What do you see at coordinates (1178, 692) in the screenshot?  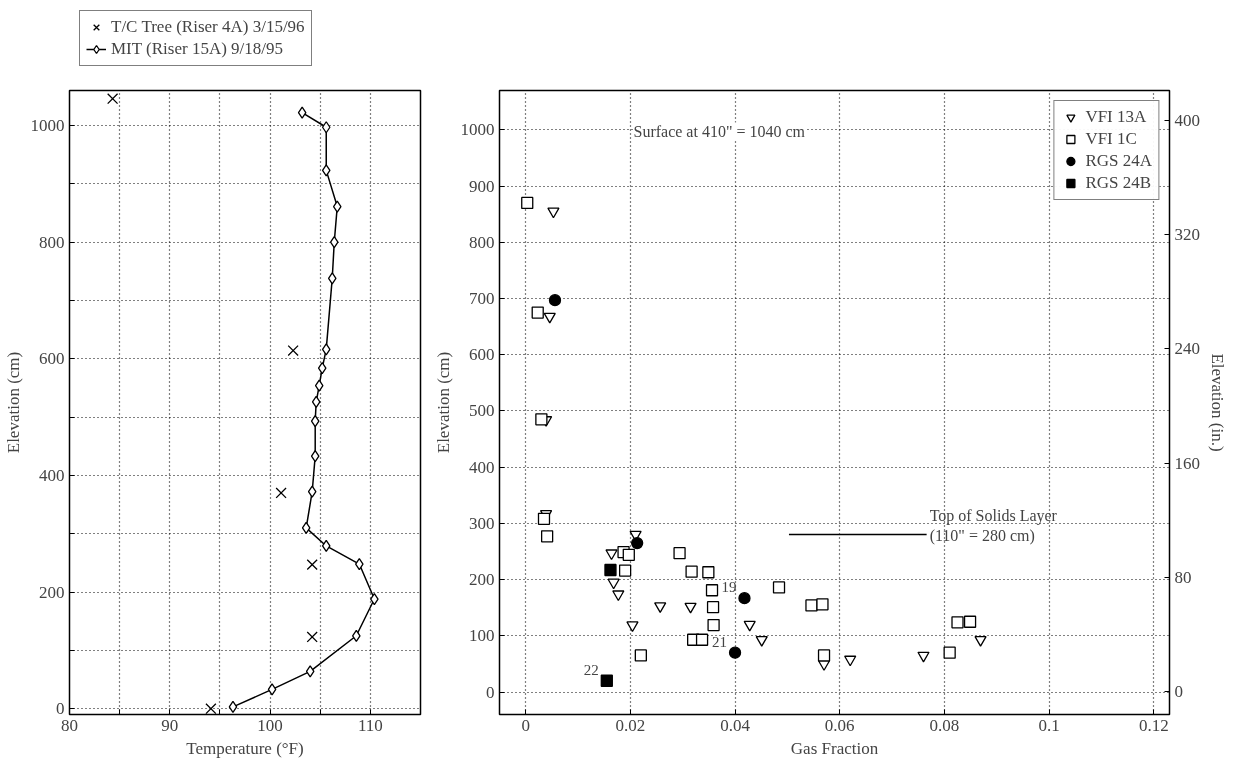 I see `y2-tick-label: 0` at bounding box center [1178, 692].